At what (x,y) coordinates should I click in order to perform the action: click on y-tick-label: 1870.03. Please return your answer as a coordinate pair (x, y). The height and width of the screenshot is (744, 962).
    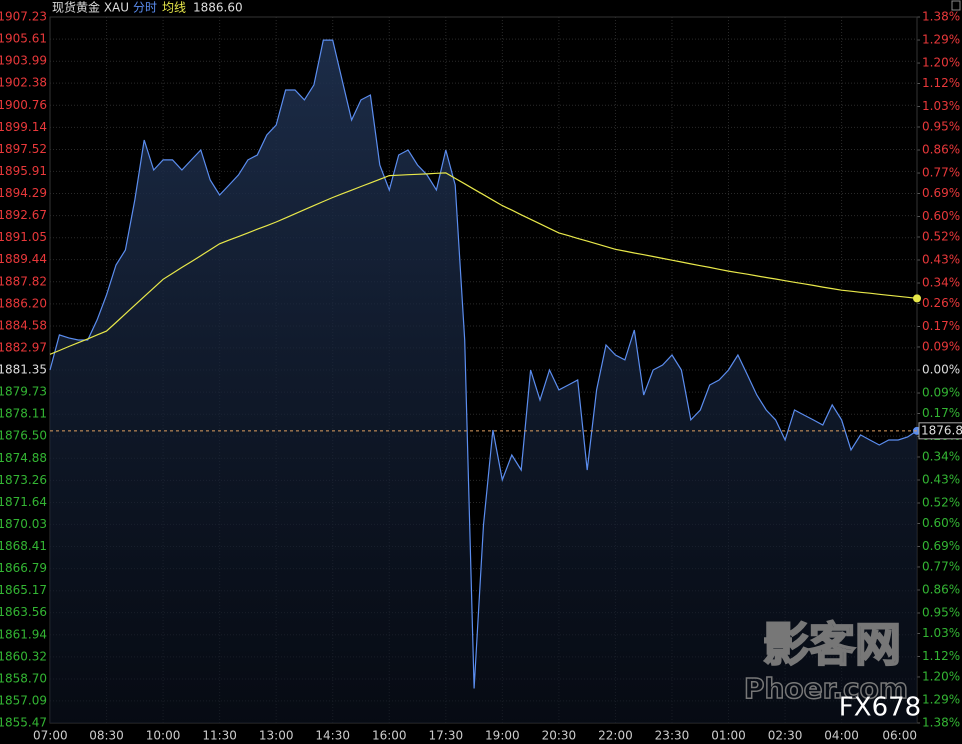
    Looking at the image, I should click on (23, 524).